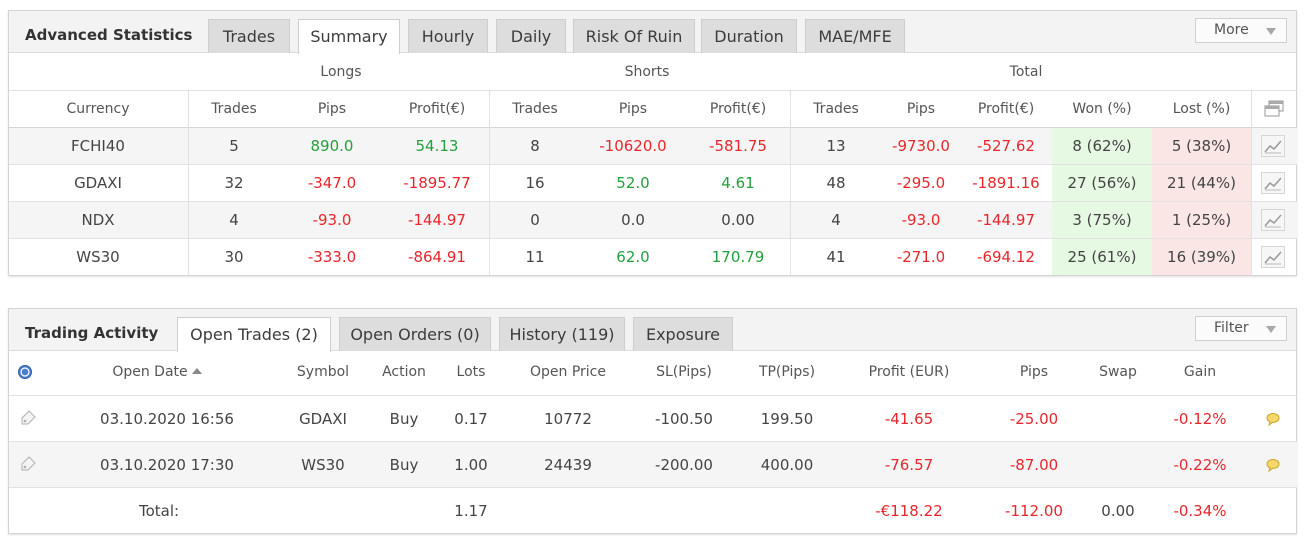 This screenshot has height=553, width=1305. I want to click on currency-cell: WS30, so click(98, 257).